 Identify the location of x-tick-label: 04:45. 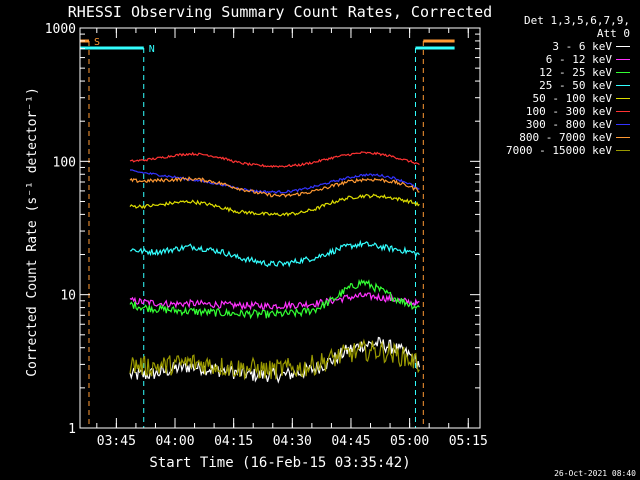
(350, 441).